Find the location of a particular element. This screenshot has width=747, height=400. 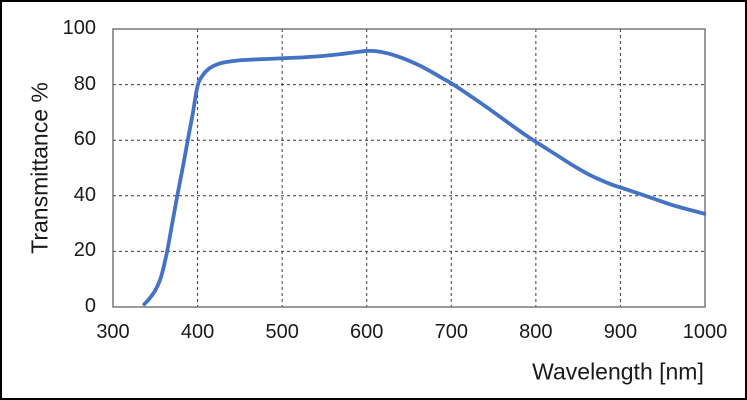

x-tick-label: 900 is located at coordinates (620, 332).